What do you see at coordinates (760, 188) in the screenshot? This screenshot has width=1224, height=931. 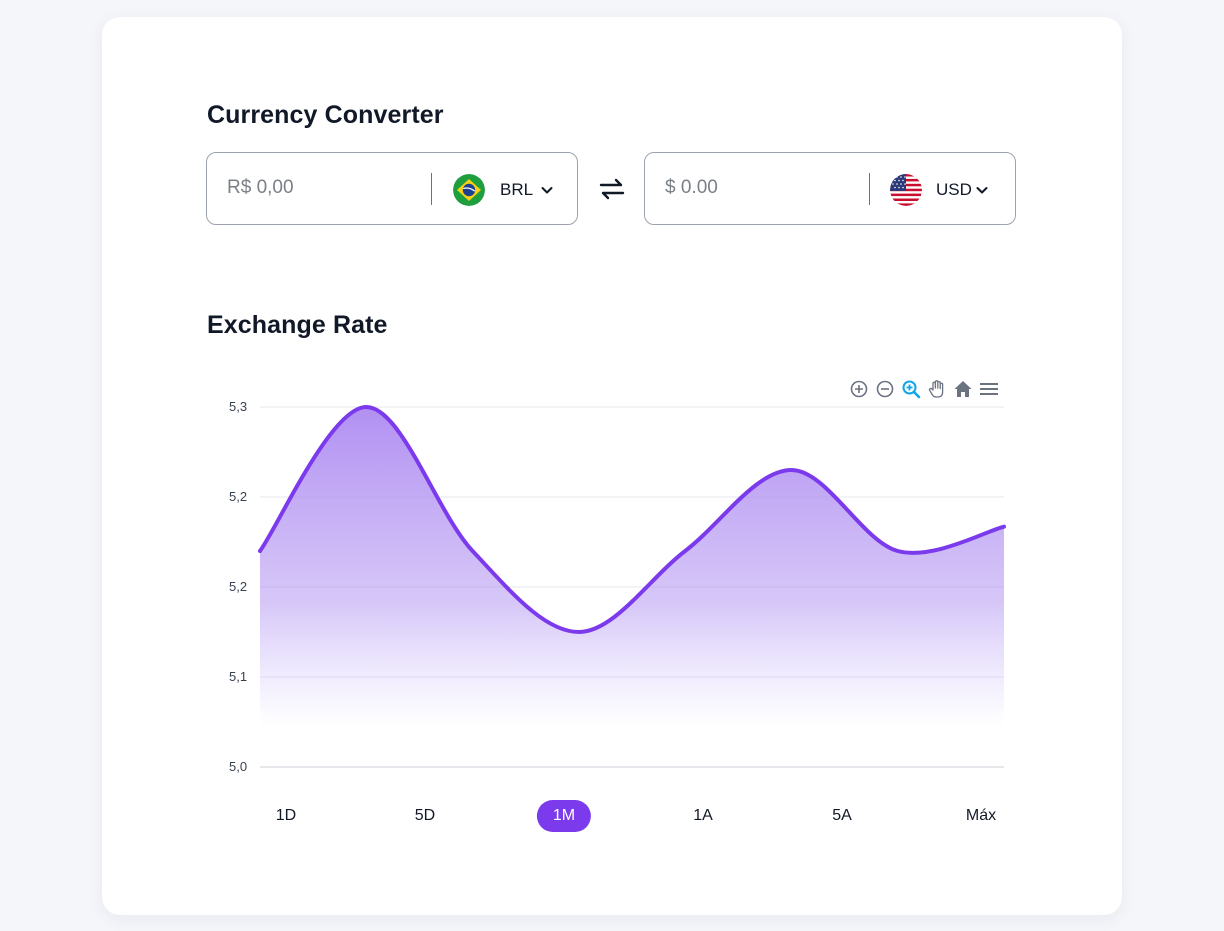 I see `to-amount-input` at bounding box center [760, 188].